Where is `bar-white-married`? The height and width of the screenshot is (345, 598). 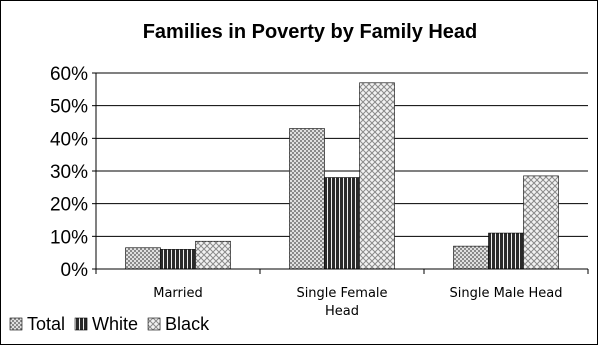
bar-white-married is located at coordinates (178, 259).